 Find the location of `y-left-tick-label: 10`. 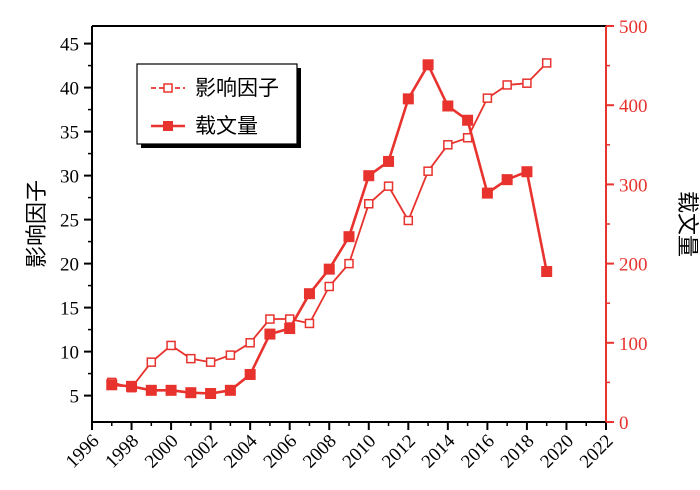

y-left-tick-label: 10 is located at coordinates (69, 353).